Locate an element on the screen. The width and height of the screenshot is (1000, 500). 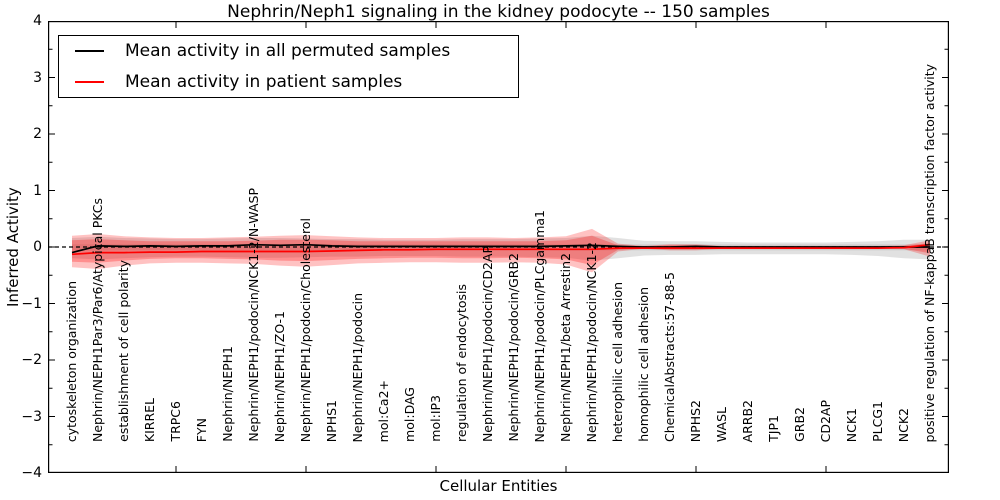
x-tick-label: NPHS1 is located at coordinates (331, 420).